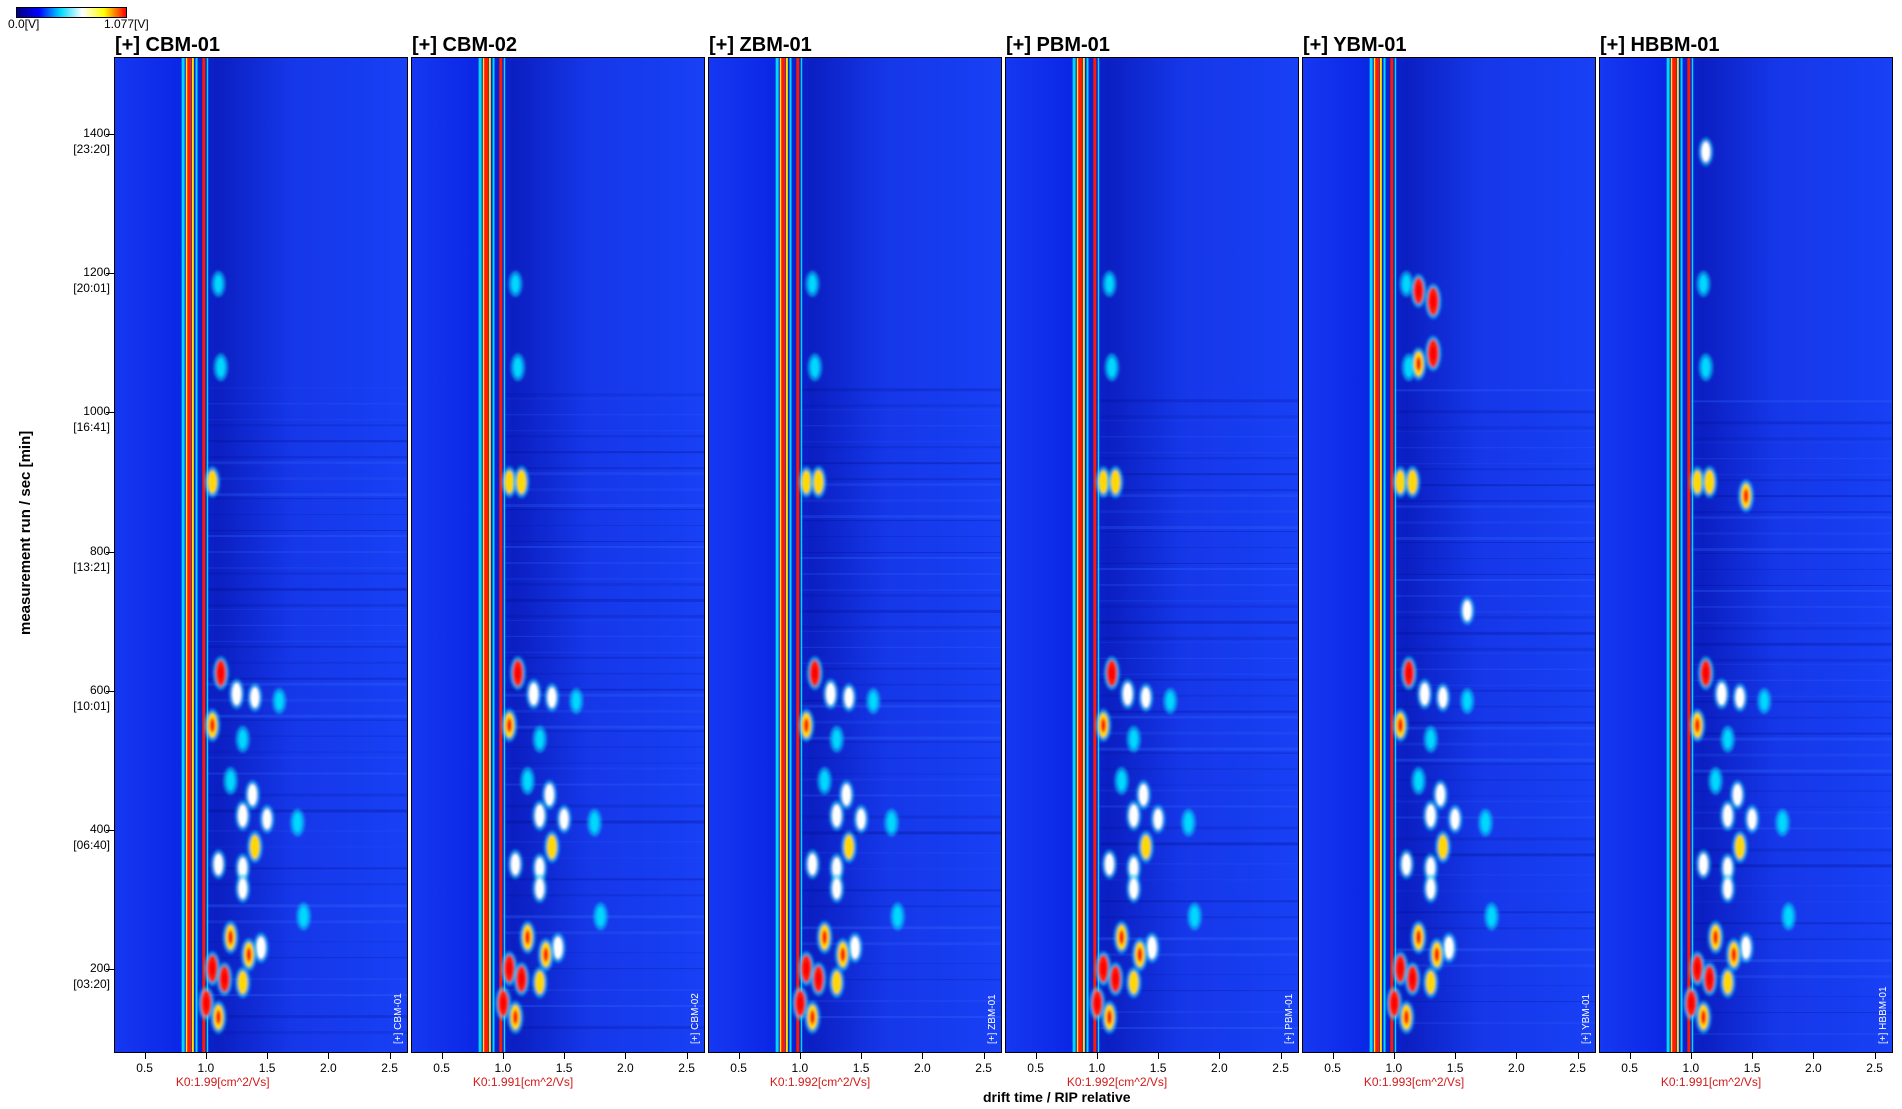  I want to click on colorbar-max-label: 1.077[V], so click(126, 24).